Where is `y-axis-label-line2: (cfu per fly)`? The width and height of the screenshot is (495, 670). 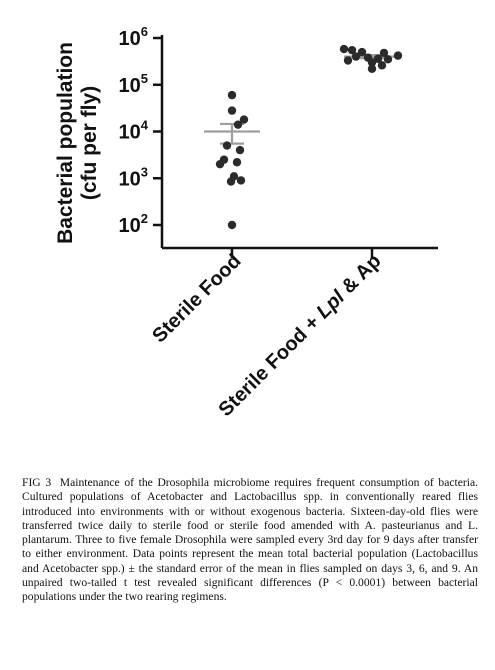 y-axis-label-line2: (cfu per fly) is located at coordinates (89, 143).